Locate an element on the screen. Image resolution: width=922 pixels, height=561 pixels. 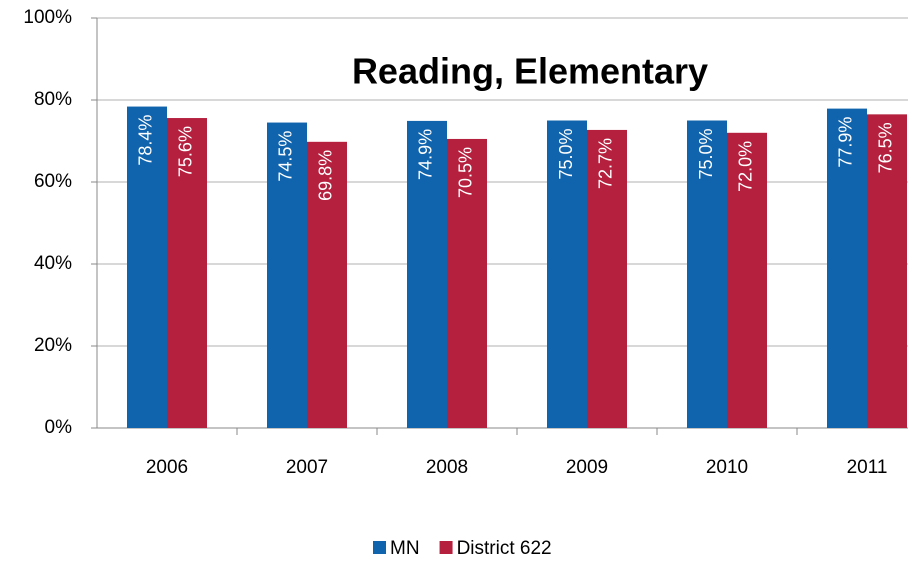
value-label: 69.8% is located at coordinates (326, 175).